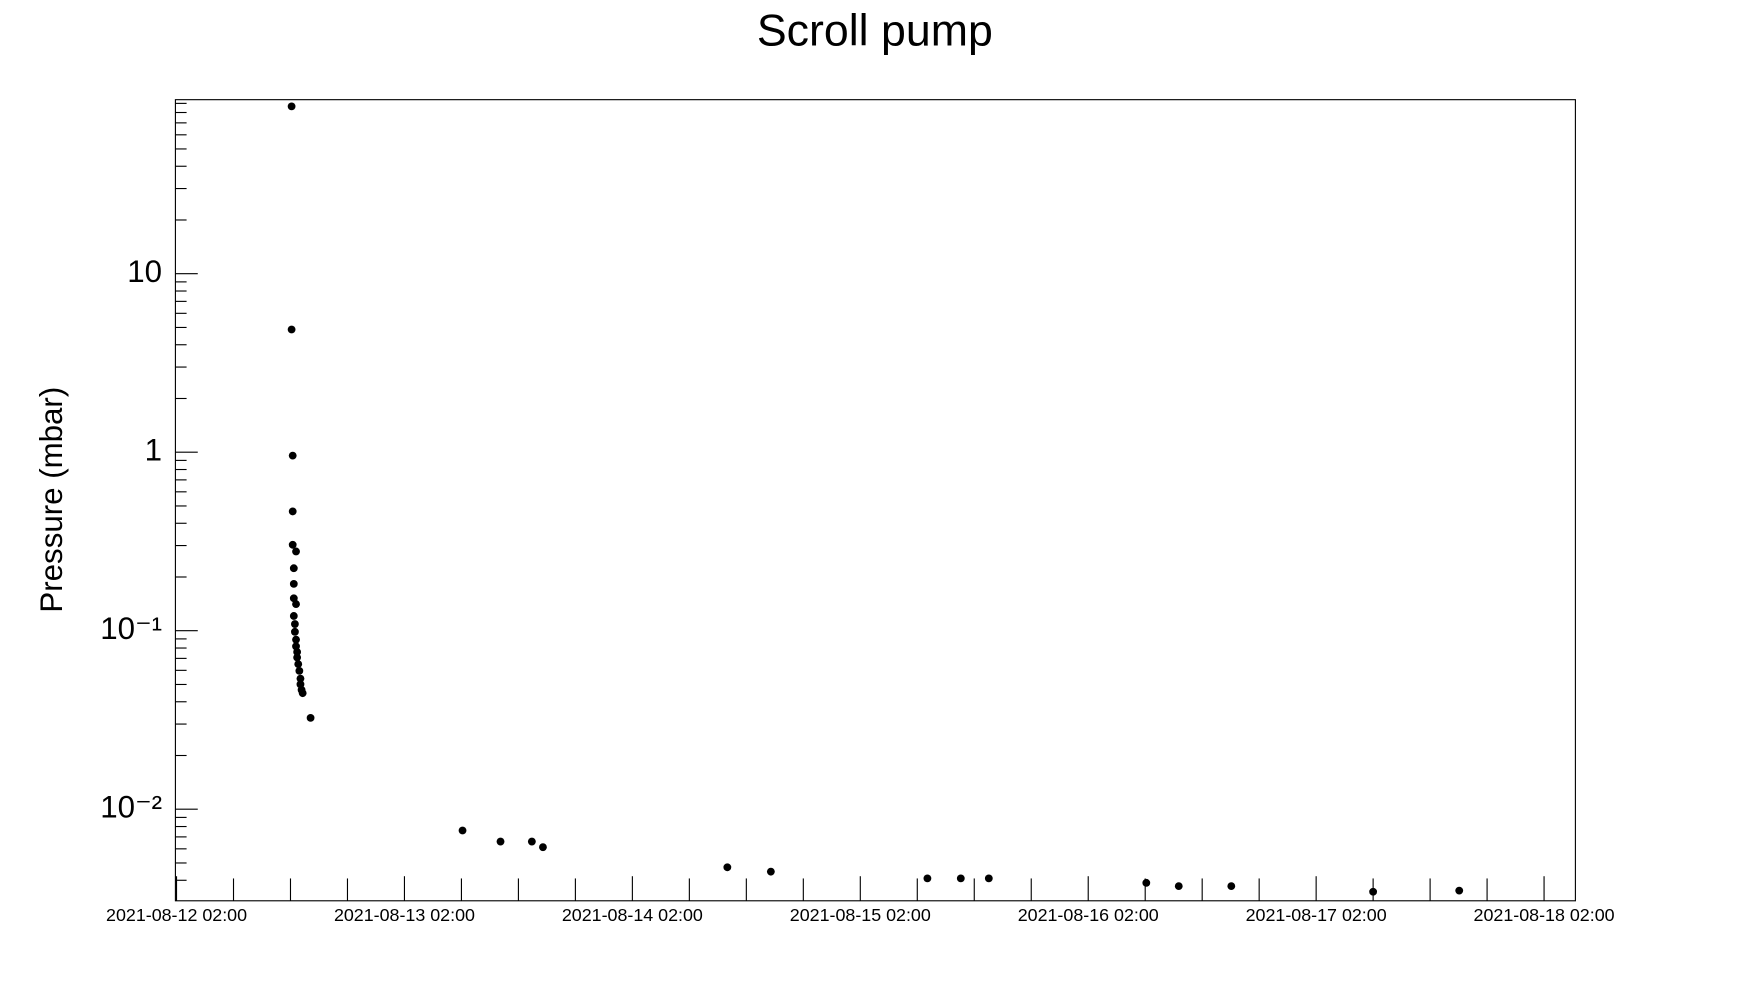 The height and width of the screenshot is (996, 1743). Describe the element at coordinates (131, 807) in the screenshot. I see `y-tick-label: 10⁻²` at that location.